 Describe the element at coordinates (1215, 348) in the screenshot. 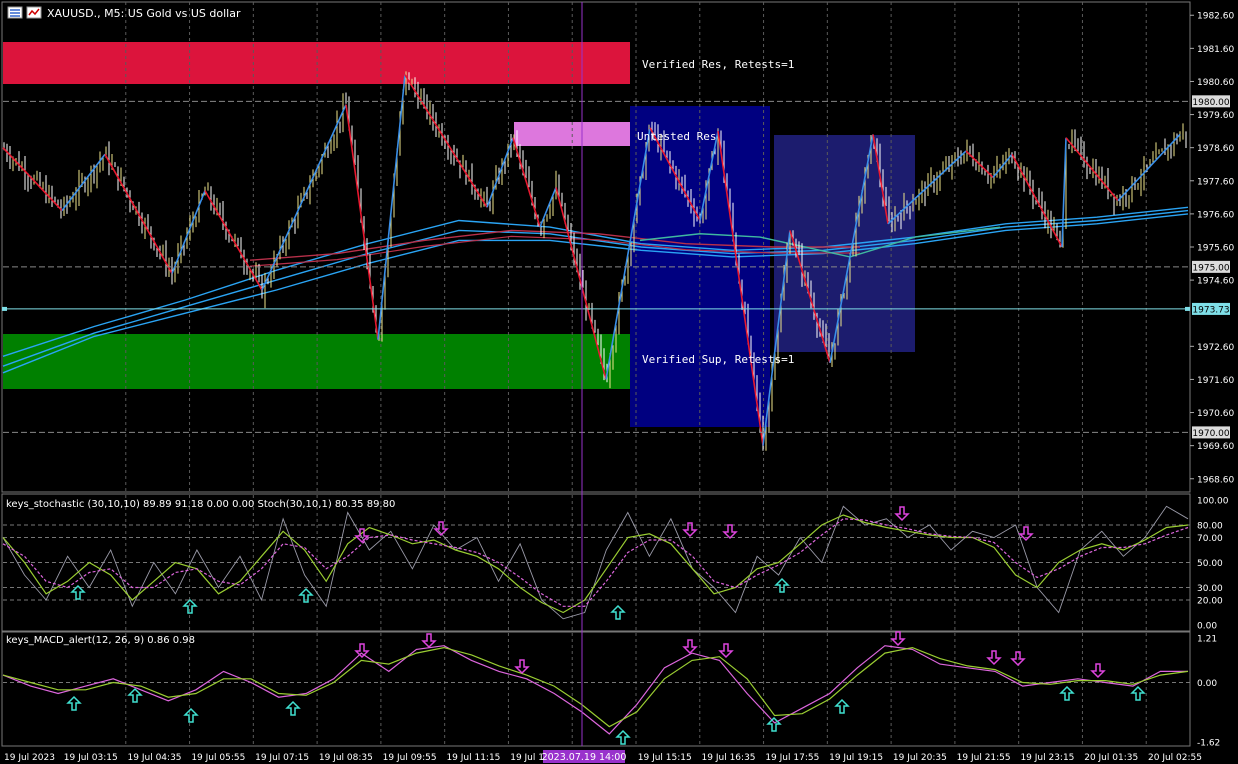

I see `price-tick-label: 1972.60` at that location.